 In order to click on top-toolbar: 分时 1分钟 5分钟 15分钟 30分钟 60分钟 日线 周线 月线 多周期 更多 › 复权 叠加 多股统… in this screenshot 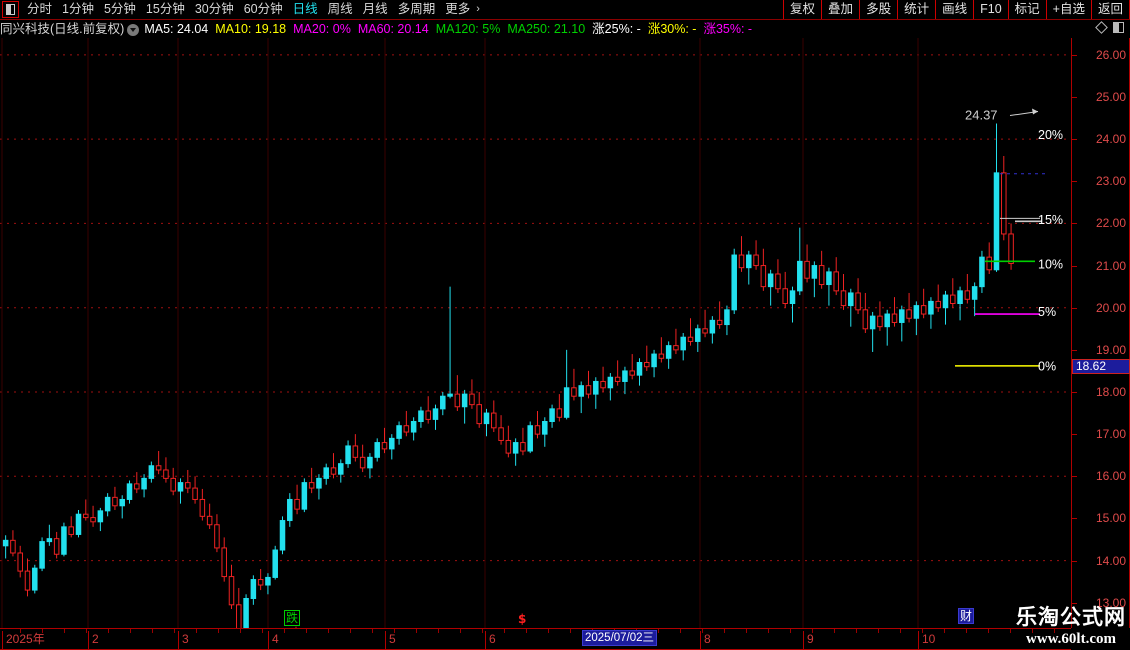, I will do `click(565, 10)`.